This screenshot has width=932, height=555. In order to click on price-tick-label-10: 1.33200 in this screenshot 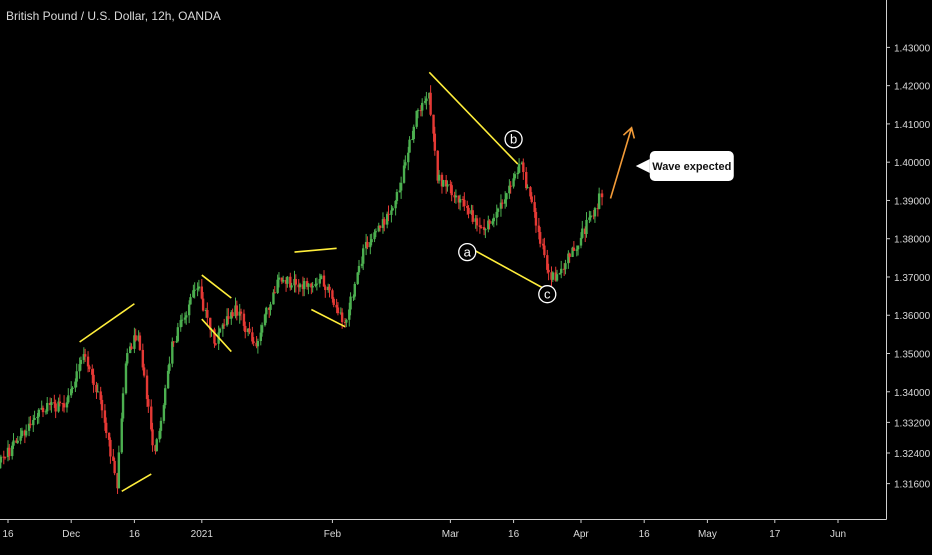, I will do `click(912, 423)`.